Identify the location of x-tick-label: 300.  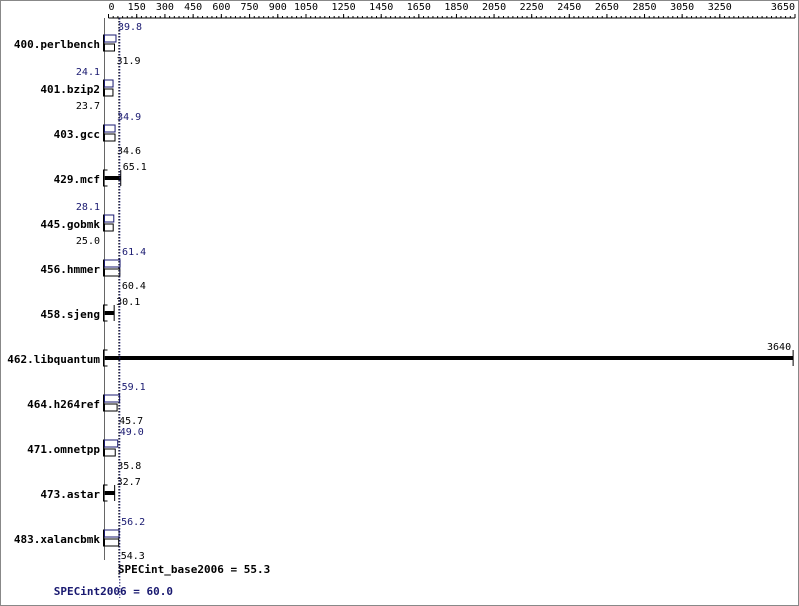
(165, 7).